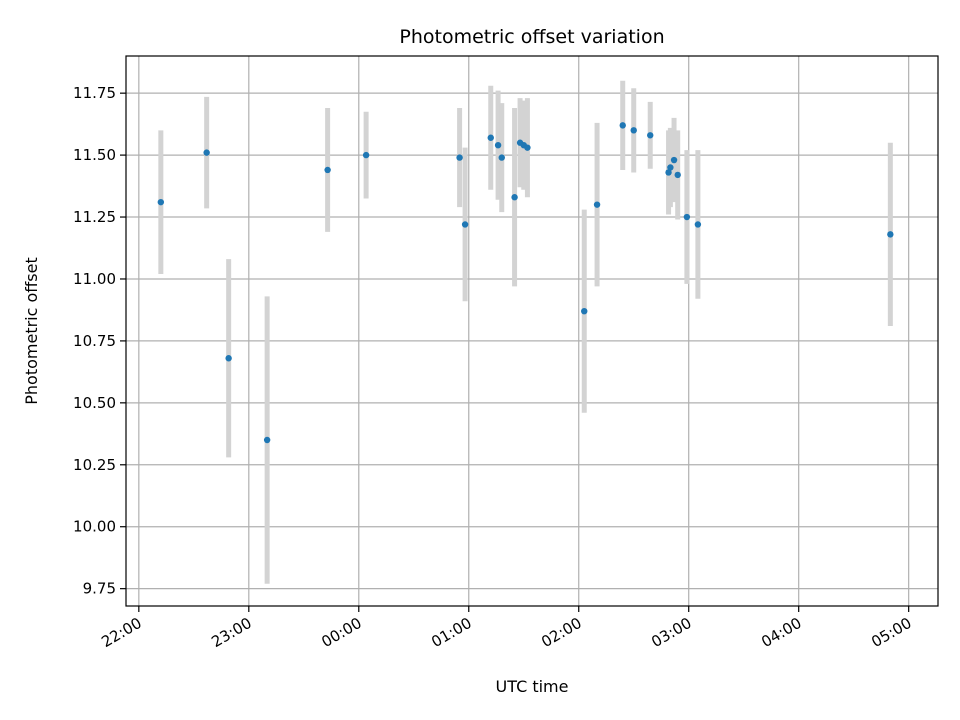  Describe the element at coordinates (94, 279) in the screenshot. I see `y-tick-label: 11.00` at that location.